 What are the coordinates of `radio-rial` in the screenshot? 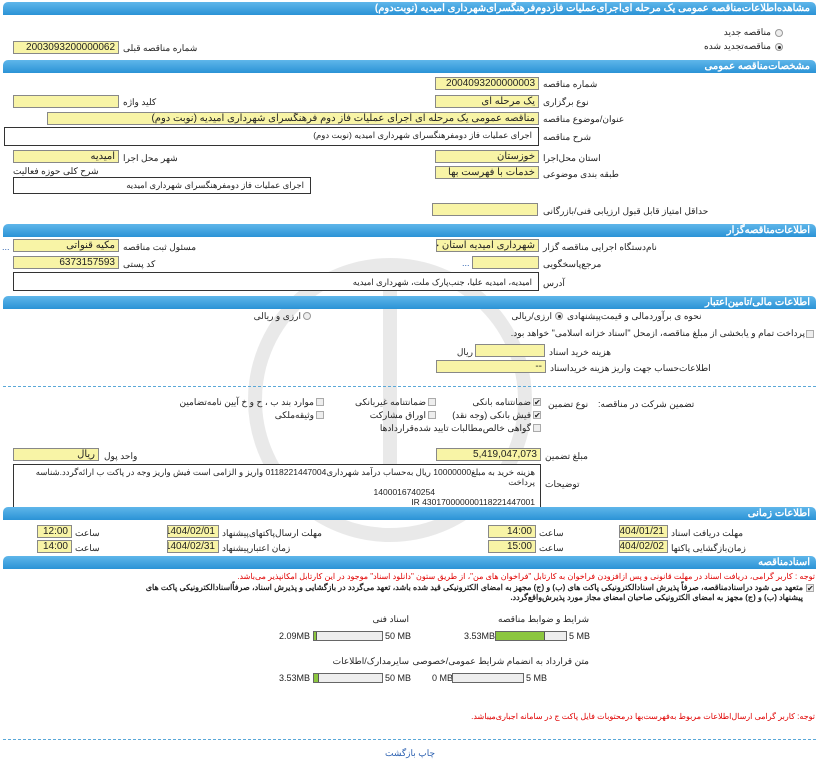 It's located at (559, 316).